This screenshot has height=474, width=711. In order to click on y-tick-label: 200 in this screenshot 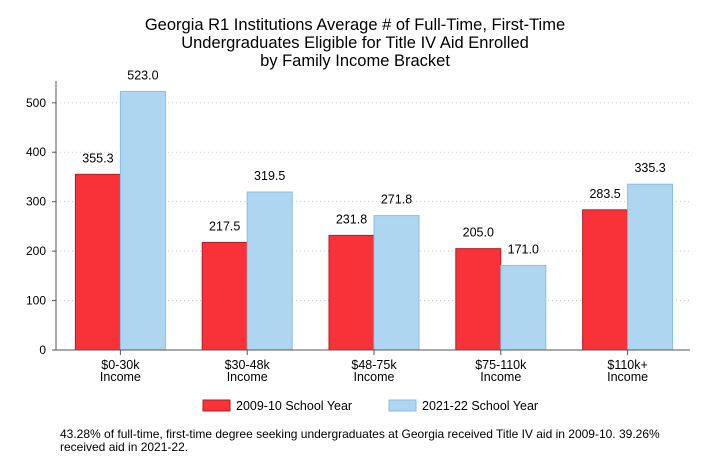, I will do `click(36, 251)`.